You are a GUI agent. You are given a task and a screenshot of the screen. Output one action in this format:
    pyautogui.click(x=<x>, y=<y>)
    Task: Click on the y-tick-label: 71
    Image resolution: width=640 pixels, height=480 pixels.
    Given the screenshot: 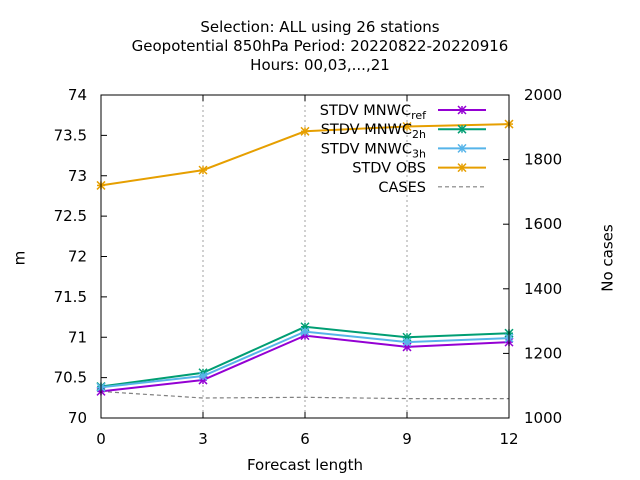 What is the action you would take?
    pyautogui.click(x=77, y=337)
    